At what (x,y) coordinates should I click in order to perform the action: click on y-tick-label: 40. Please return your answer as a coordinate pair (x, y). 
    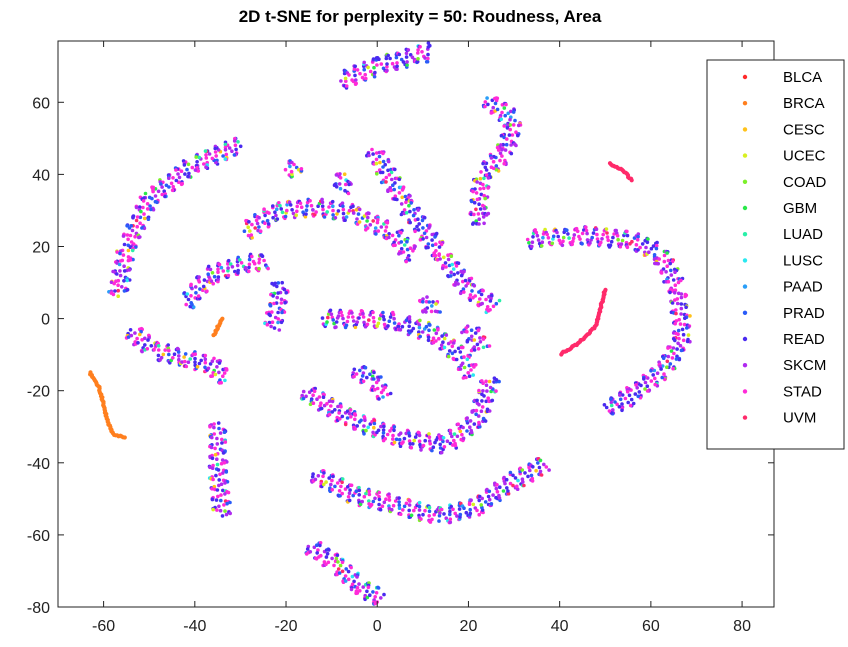
    Looking at the image, I should click on (41, 175).